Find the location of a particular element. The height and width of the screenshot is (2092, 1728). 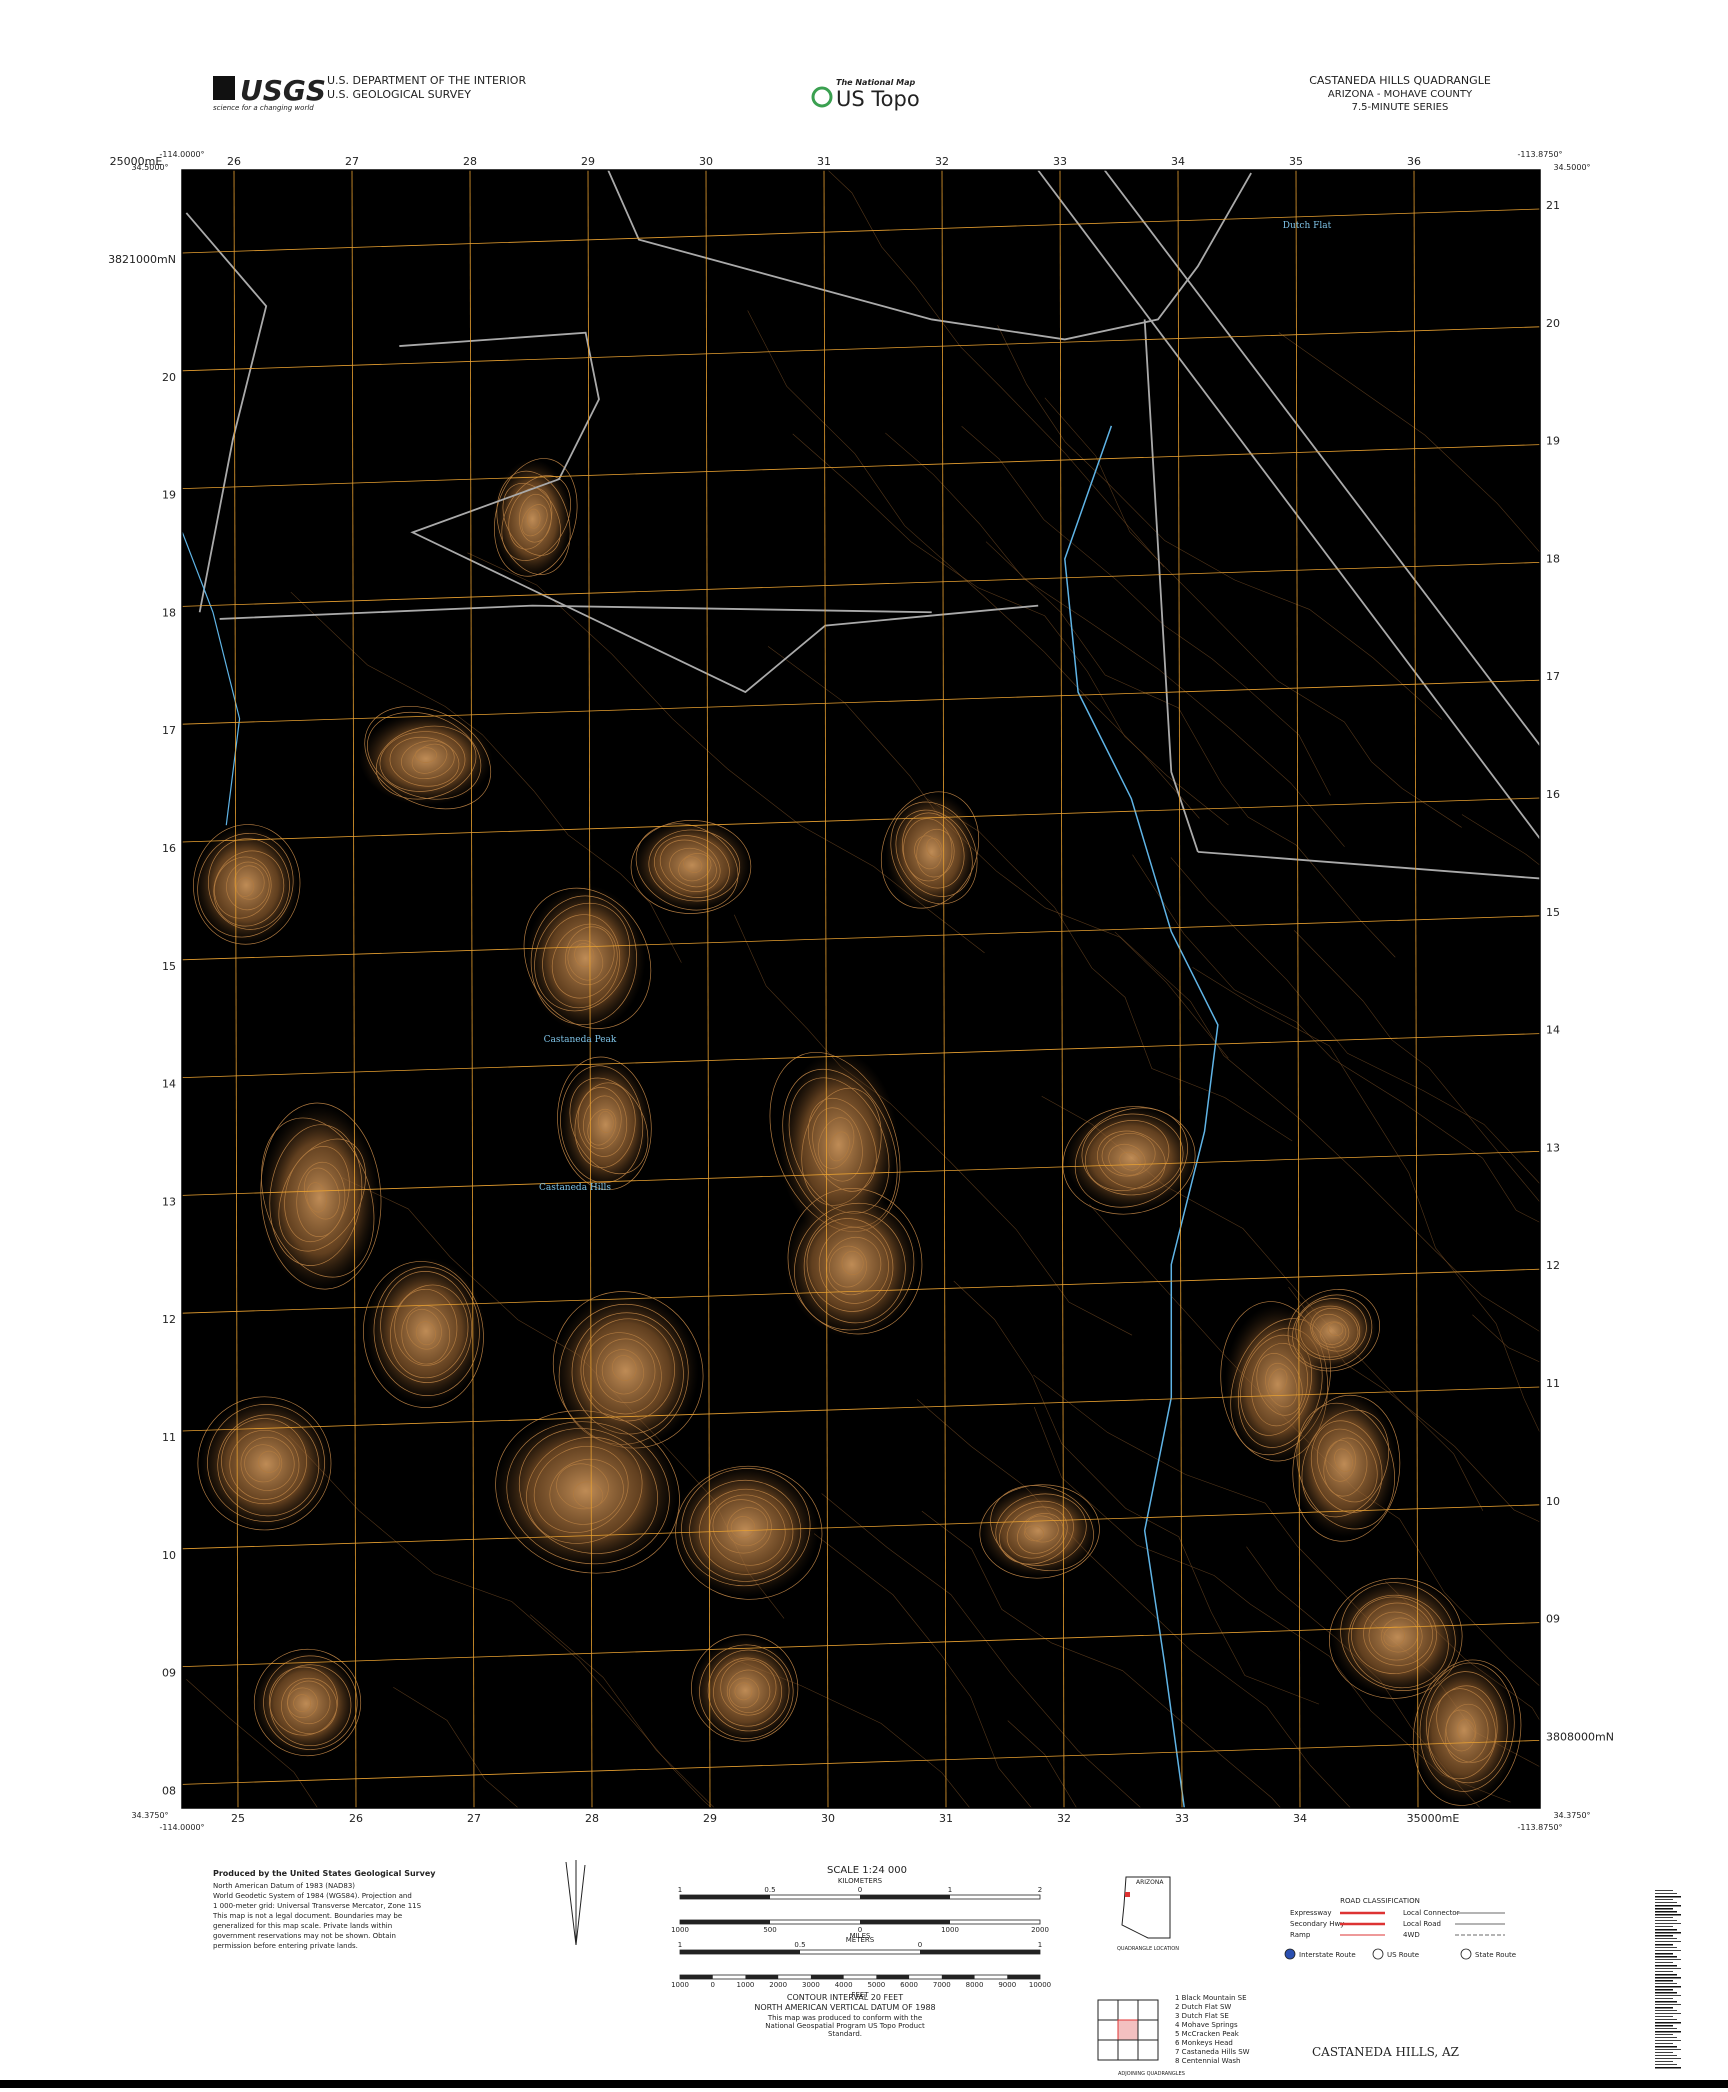

northing-label-right: 3808000mN is located at coordinates (1580, 1736).